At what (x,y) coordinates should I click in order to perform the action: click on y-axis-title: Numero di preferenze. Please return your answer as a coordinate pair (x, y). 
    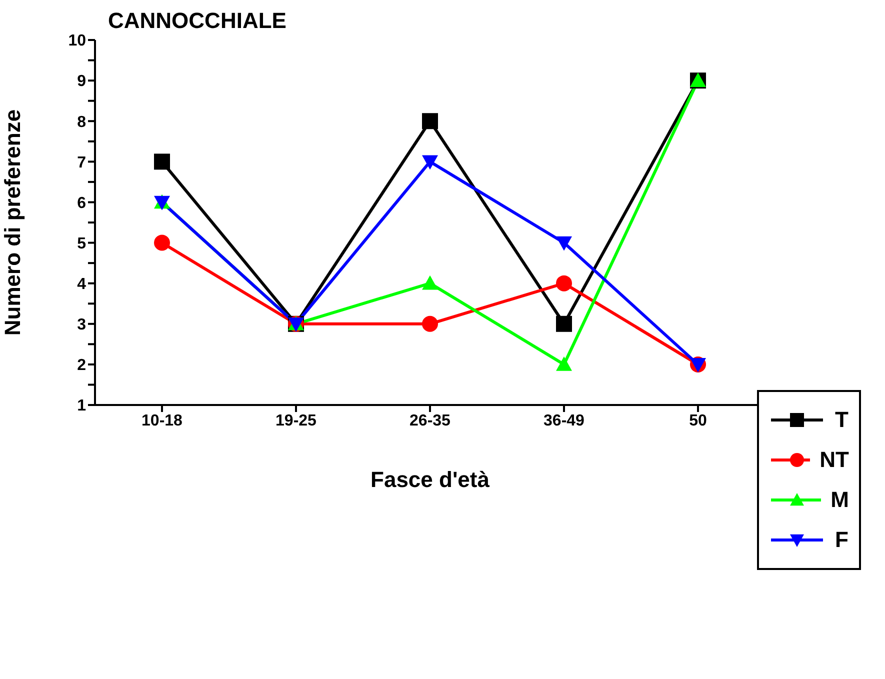
    Looking at the image, I should click on (12, 222).